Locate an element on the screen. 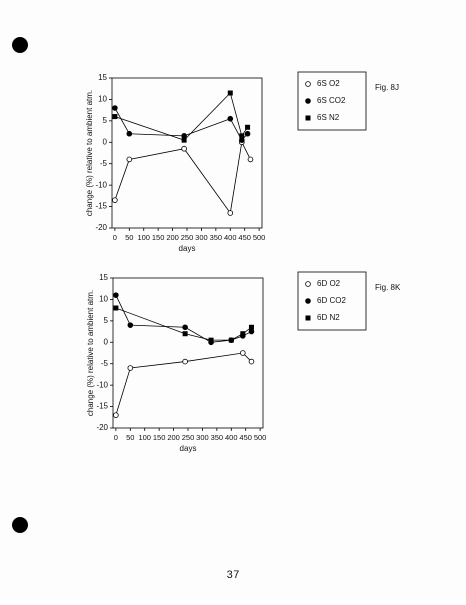 This screenshot has width=466, height=605. series-line is located at coordinates (182, 178).